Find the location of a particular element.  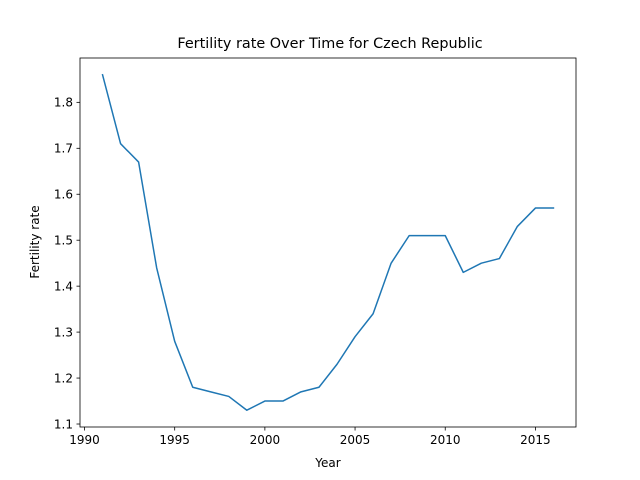

x-tick-label: 2010 is located at coordinates (445, 440).